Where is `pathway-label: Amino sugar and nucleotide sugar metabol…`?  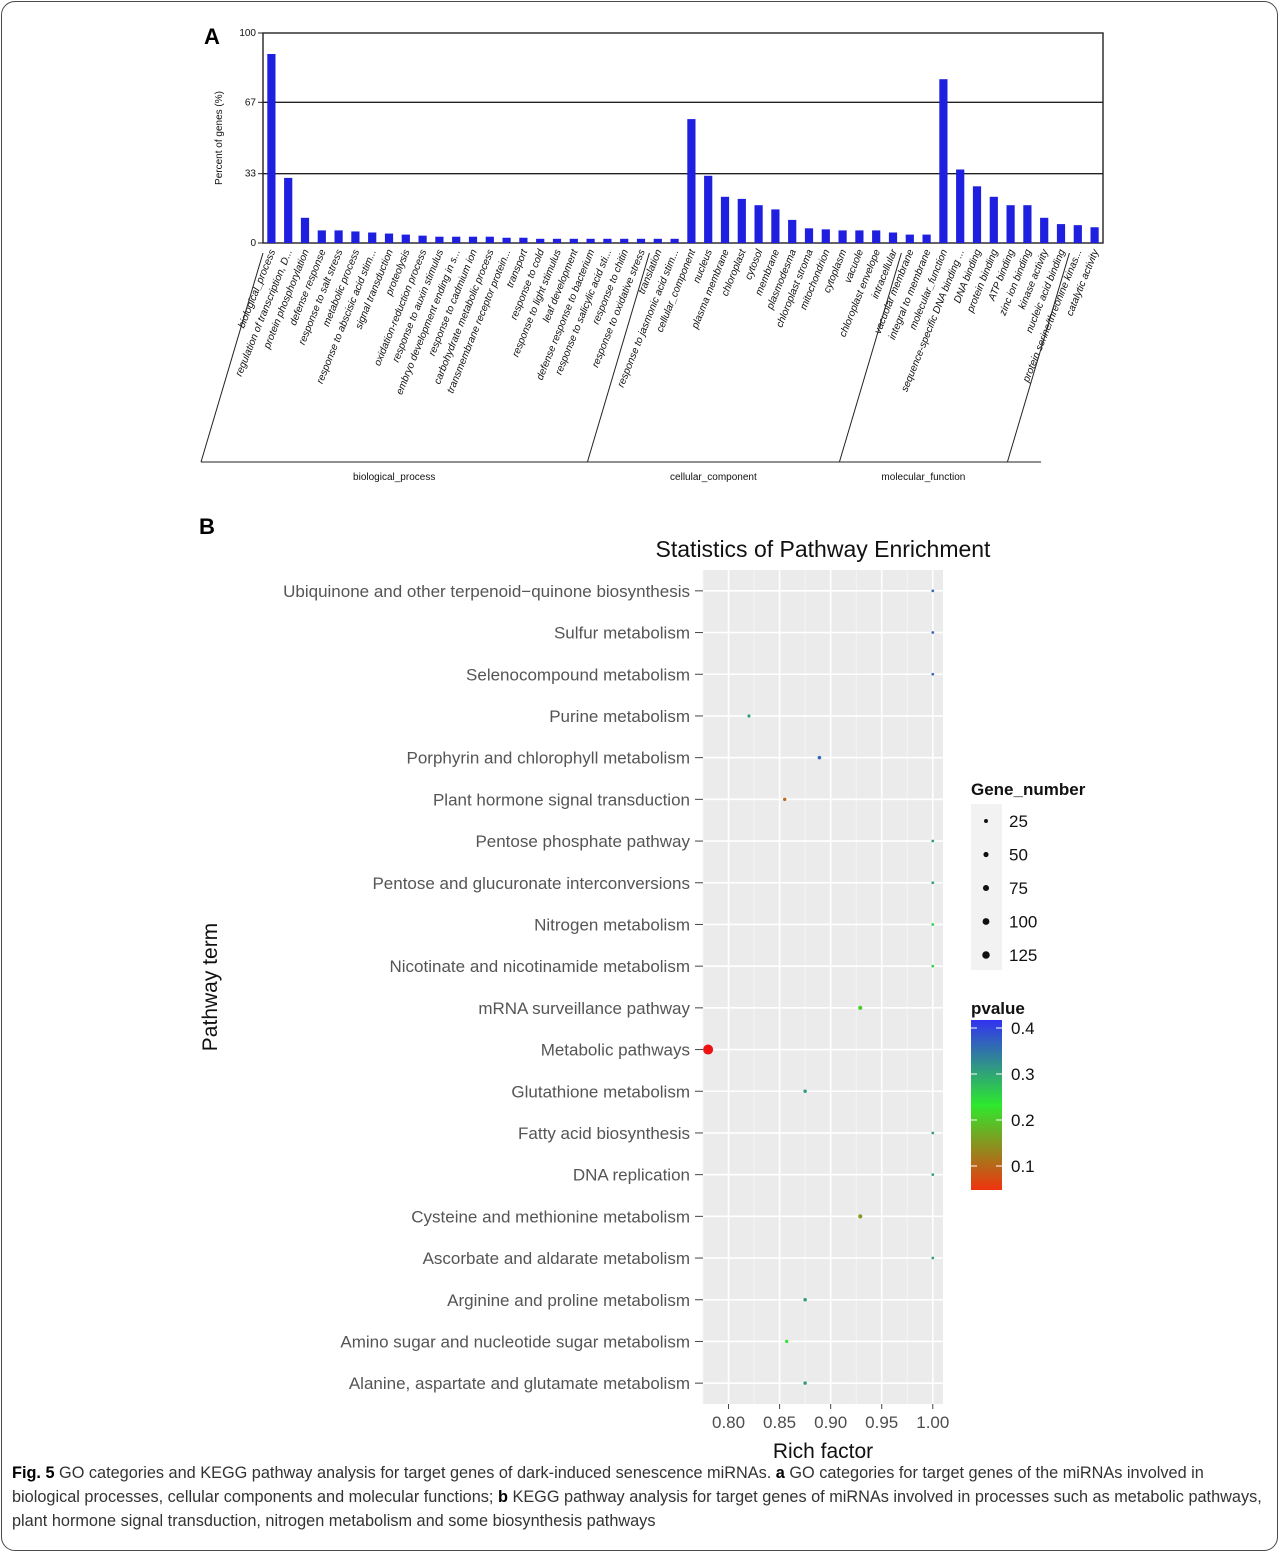 pathway-label: Amino sugar and nucleotide sugar metabol… is located at coordinates (515, 1341).